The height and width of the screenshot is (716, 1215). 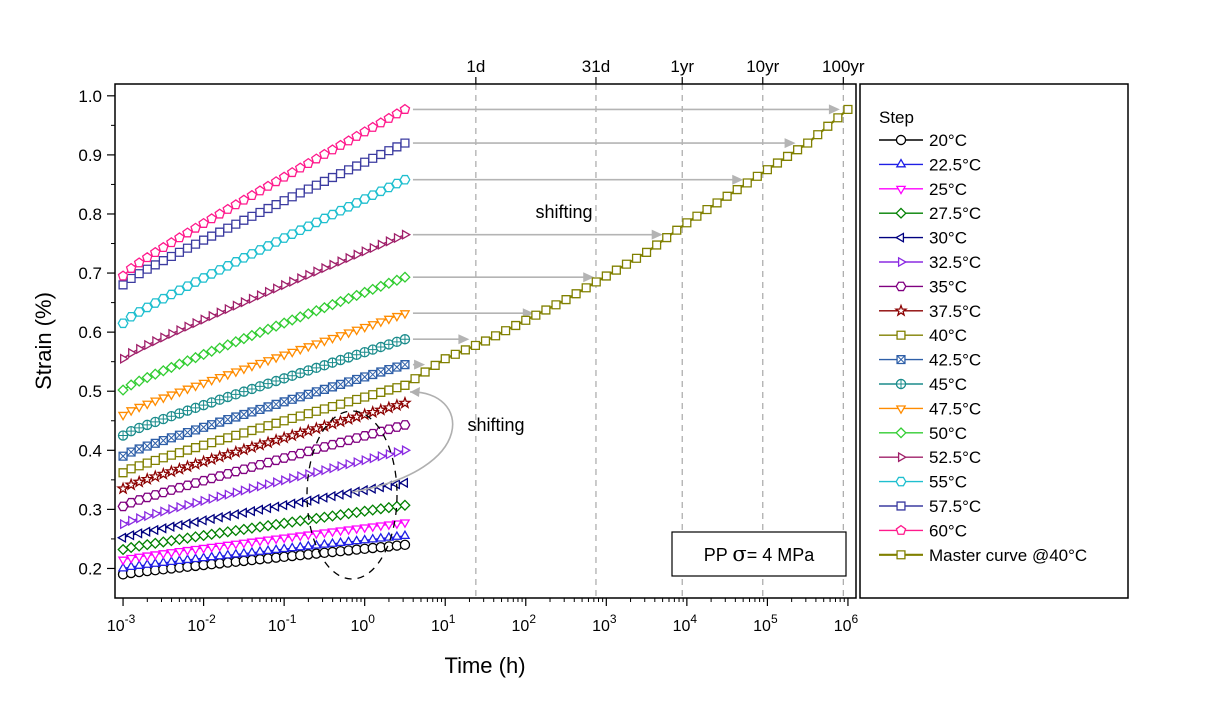 I want to click on series-55°C, so click(x=264, y=251).